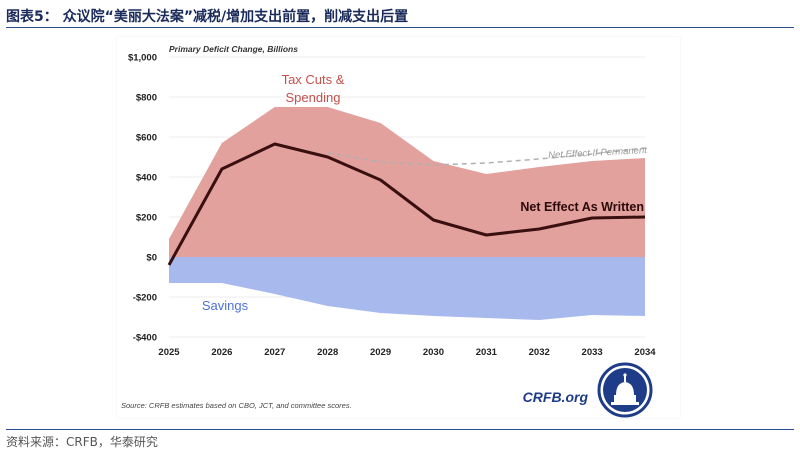 This screenshot has width=800, height=454. What do you see at coordinates (645, 352) in the screenshot?
I see `x-tick-label: 2034` at bounding box center [645, 352].